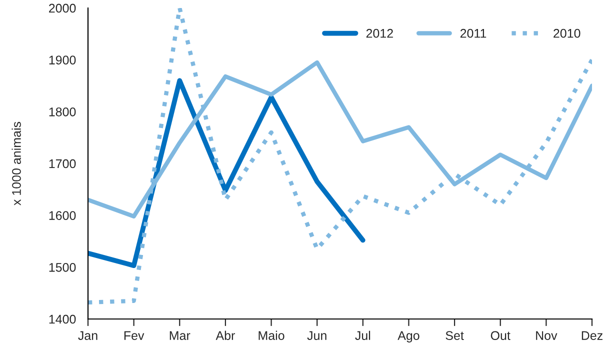 Image resolution: width=610 pixels, height=347 pixels. I want to click on x-tick-label: Jan, so click(88, 335).